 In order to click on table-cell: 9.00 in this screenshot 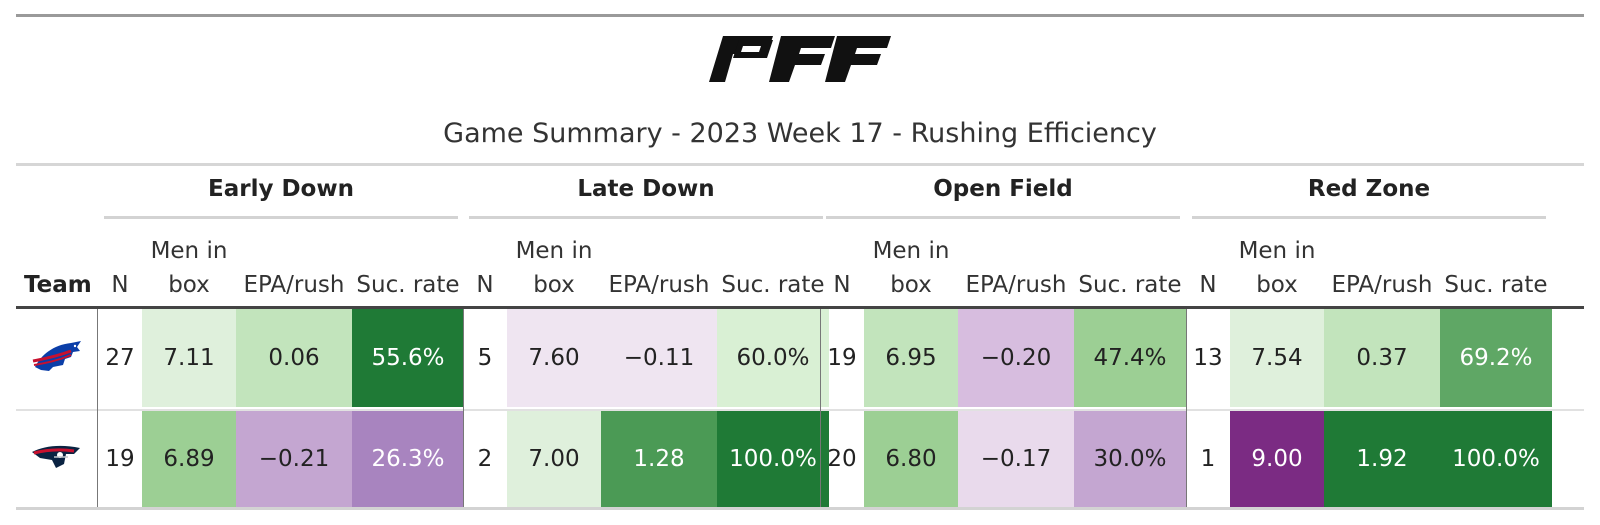, I will do `click(1277, 459)`.